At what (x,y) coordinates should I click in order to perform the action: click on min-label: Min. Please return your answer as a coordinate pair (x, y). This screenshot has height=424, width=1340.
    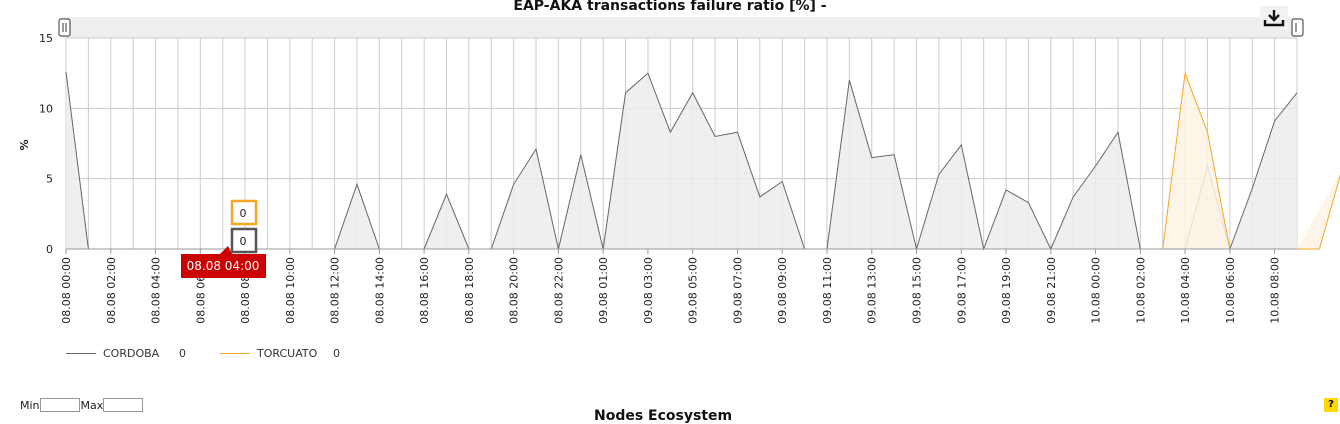
    Looking at the image, I should click on (30, 405).